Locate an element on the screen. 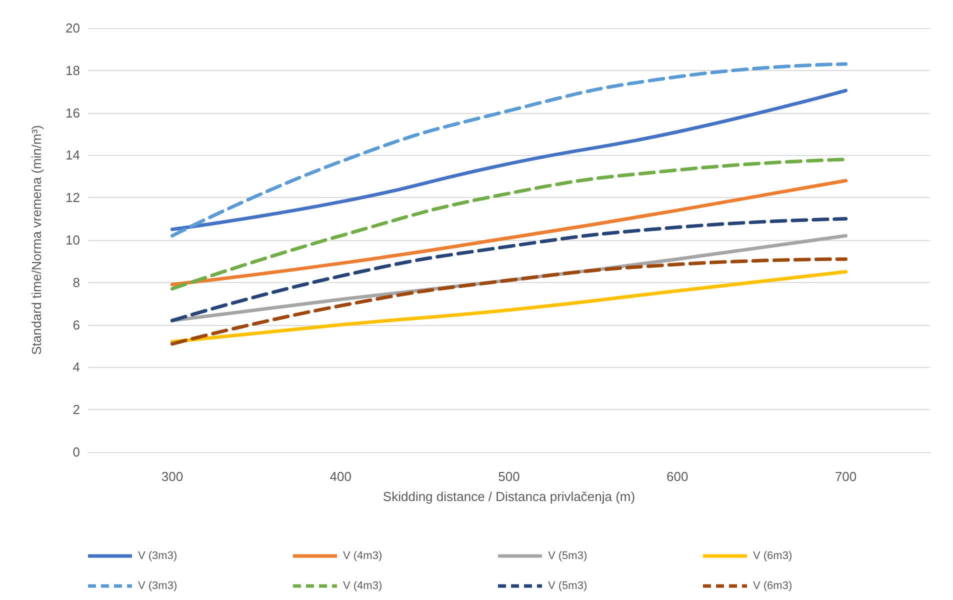 The image size is (953, 600). y-tick-label: 0 is located at coordinates (76, 452).